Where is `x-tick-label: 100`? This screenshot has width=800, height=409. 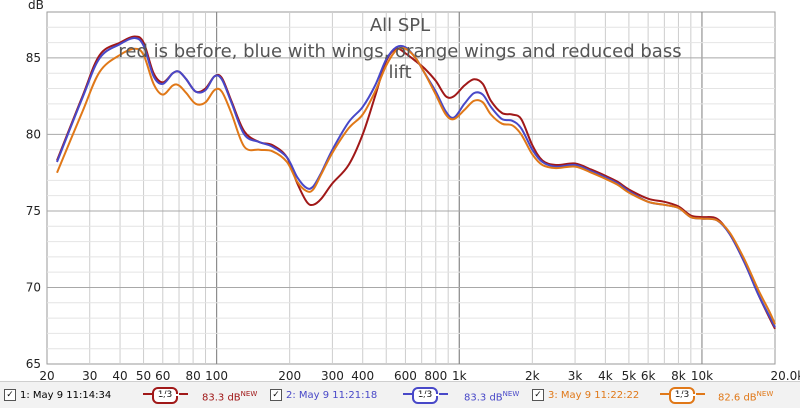 x-tick-label: 100 is located at coordinates (216, 375).